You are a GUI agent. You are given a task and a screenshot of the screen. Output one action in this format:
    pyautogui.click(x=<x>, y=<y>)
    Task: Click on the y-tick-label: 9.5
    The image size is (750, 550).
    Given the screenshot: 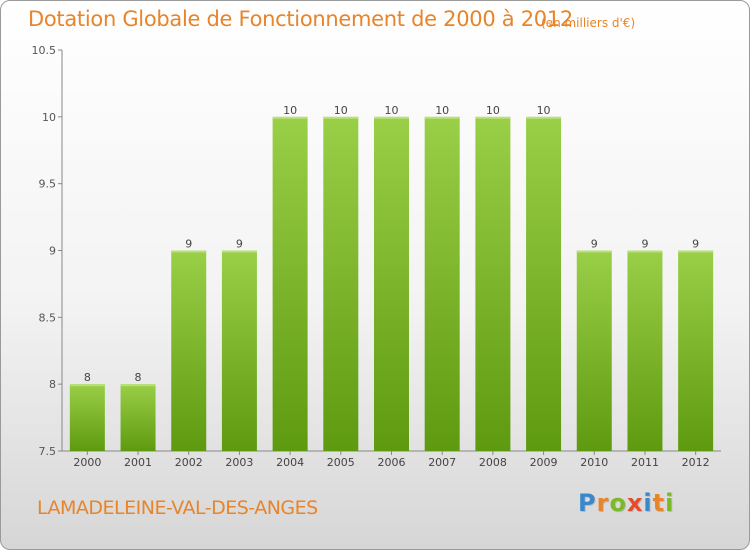 What is the action you would take?
    pyautogui.click(x=48, y=184)
    